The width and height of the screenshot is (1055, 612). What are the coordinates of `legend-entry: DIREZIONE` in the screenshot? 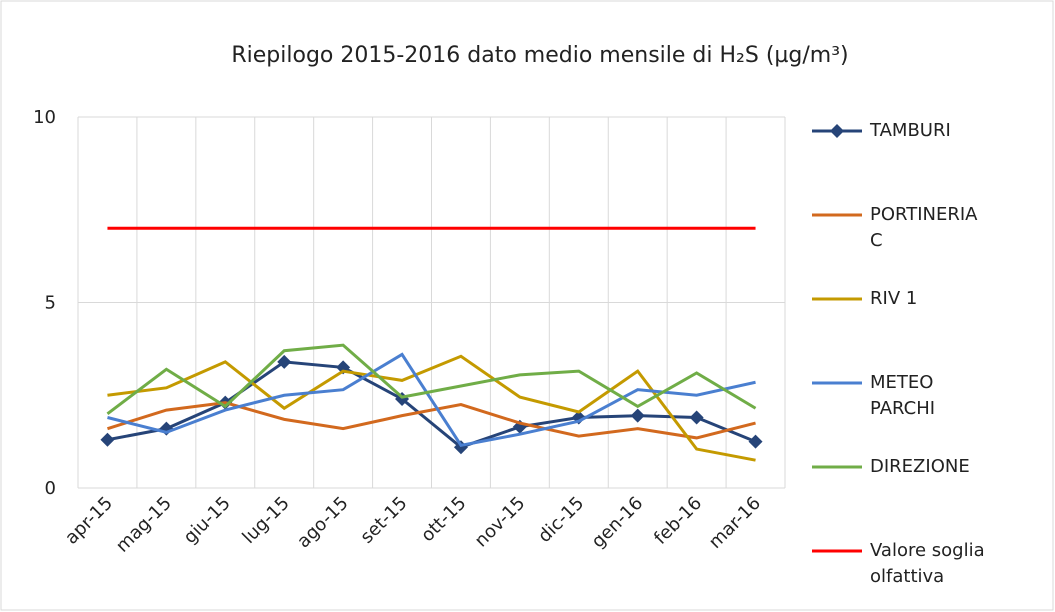 It's located at (900, 467).